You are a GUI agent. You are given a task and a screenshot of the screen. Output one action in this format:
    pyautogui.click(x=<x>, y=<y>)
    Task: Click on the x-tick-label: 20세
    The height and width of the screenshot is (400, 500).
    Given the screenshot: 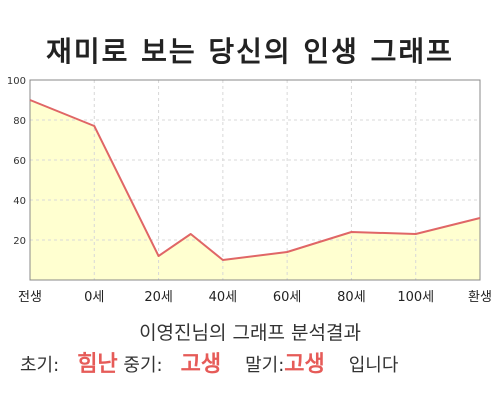 What is the action you would take?
    pyautogui.click(x=158, y=297)
    